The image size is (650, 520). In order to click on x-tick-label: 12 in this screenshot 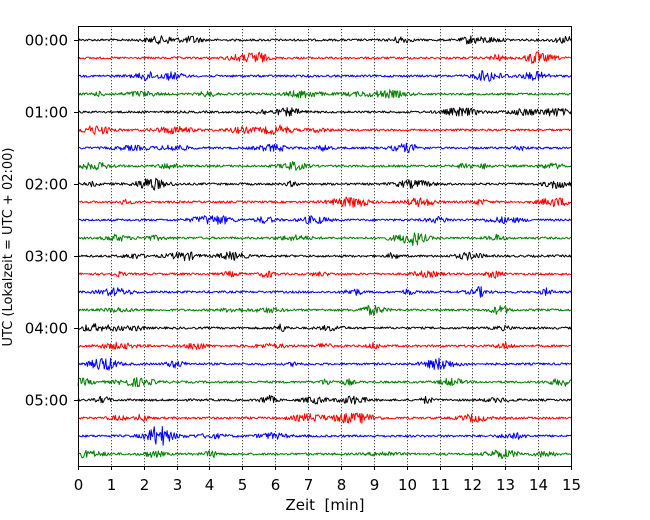, I will do `click(472, 485)`.